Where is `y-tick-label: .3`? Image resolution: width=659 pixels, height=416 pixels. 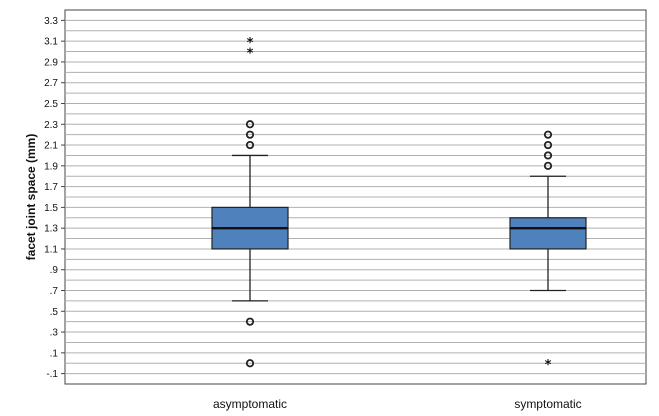
y-tick-label: .3 is located at coordinates (54, 333).